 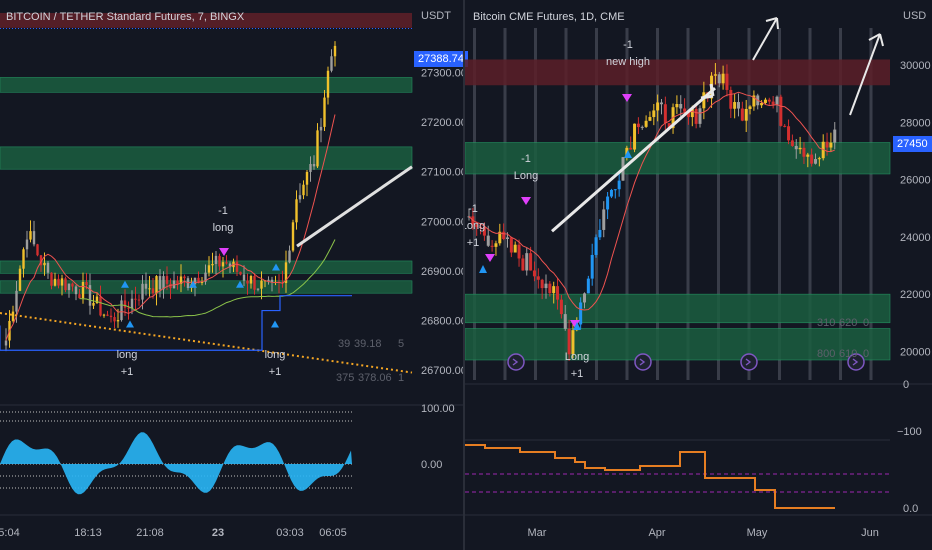 I want to click on right-unit-label: USD, so click(x=915, y=16).